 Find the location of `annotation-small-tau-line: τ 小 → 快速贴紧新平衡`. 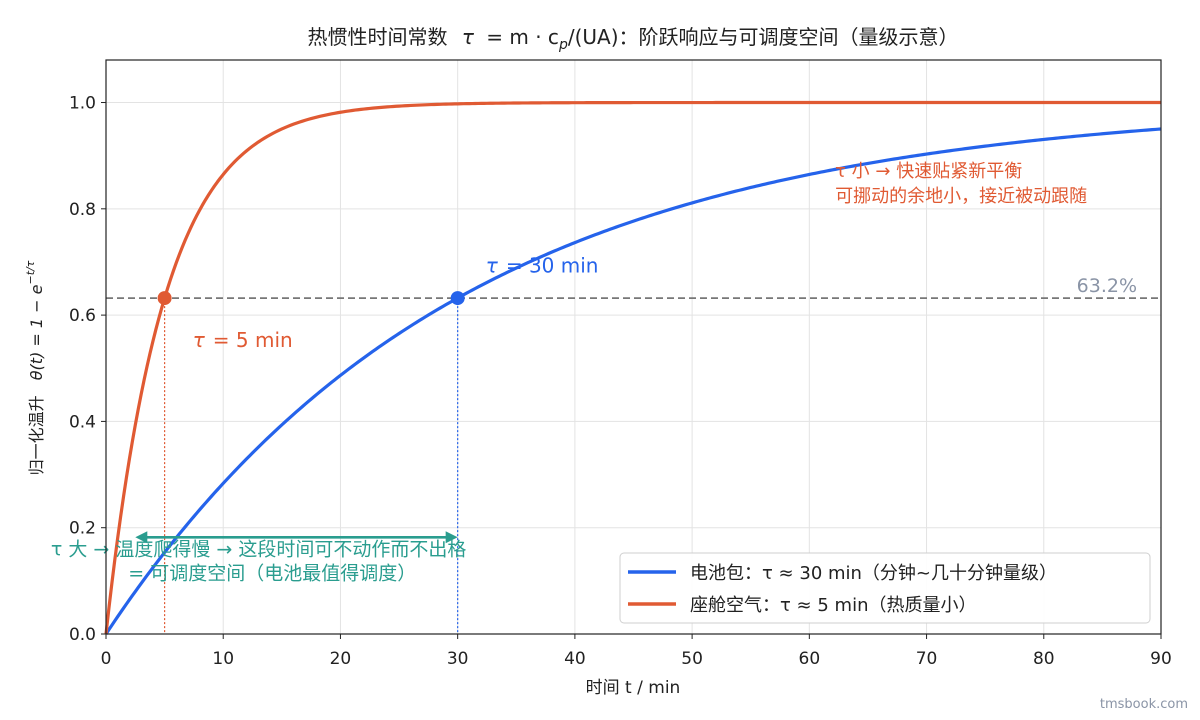

annotation-small-tau-line: τ 小 → 快速贴紧新平衡 is located at coordinates (928, 171).